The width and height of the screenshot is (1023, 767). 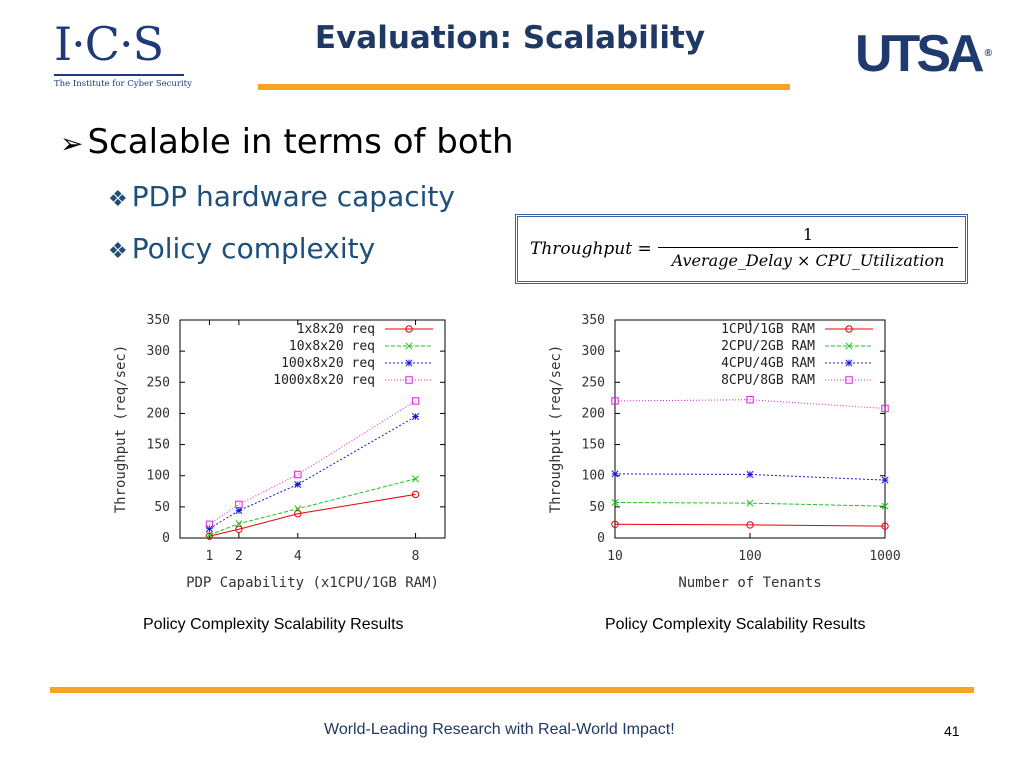 I want to click on main-bullet-text: Scalable in terms of both, so click(x=300, y=142).